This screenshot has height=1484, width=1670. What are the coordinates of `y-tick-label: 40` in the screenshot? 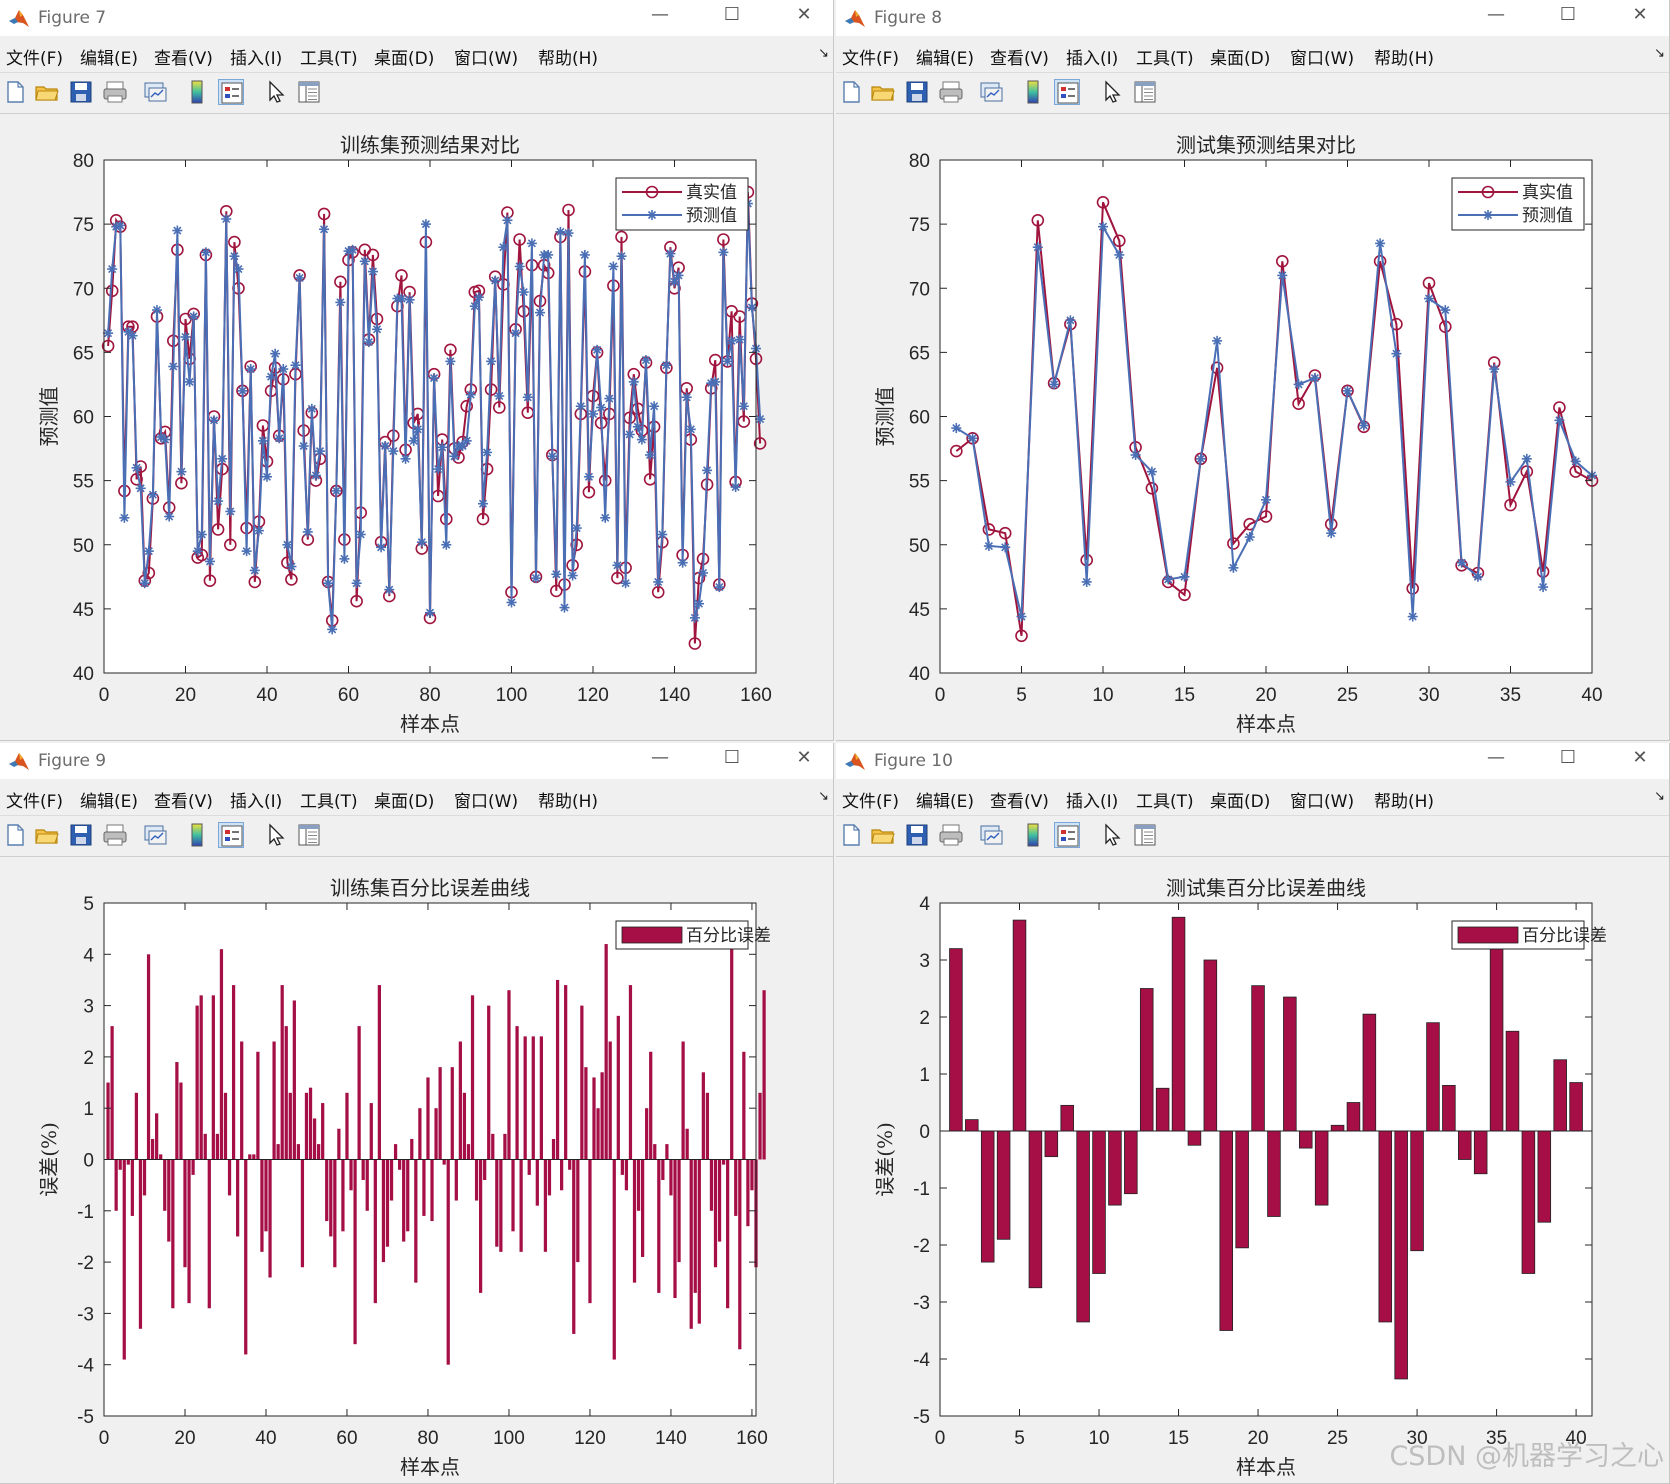 It's located at (83, 674).